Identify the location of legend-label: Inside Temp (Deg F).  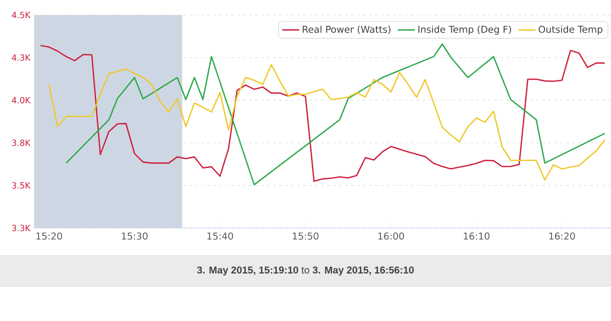
(465, 30).